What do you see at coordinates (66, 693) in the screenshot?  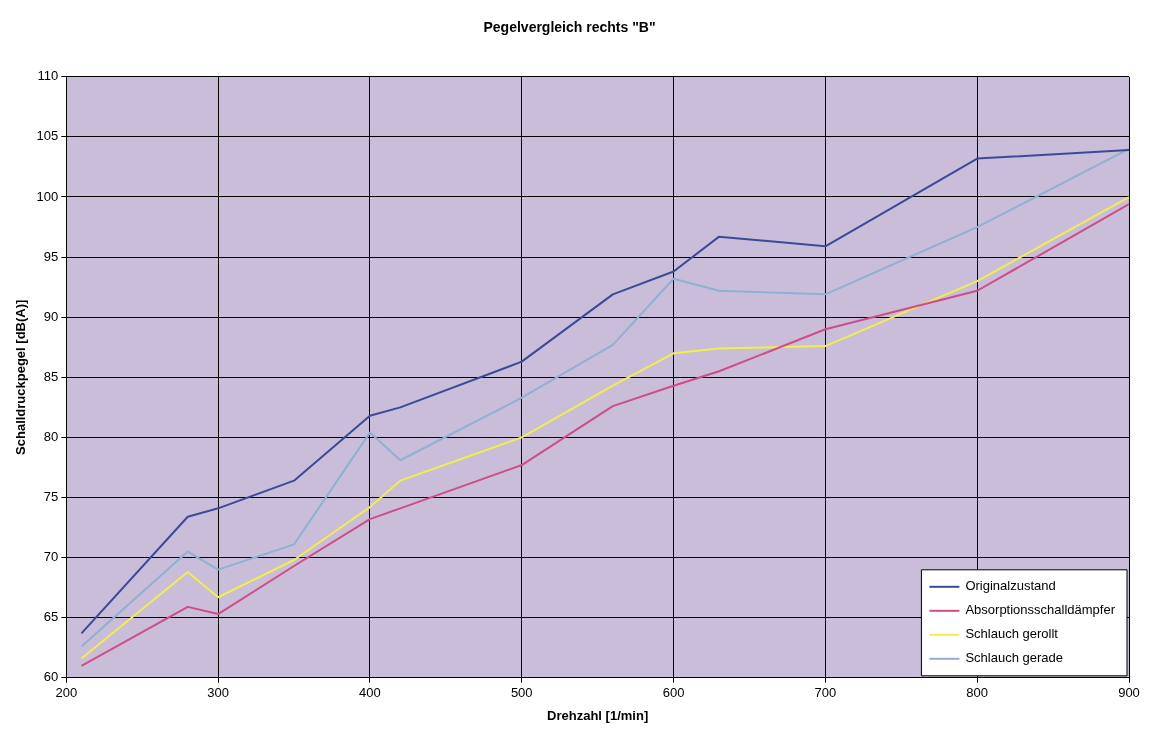 I see `x-tick-label: 200` at bounding box center [66, 693].